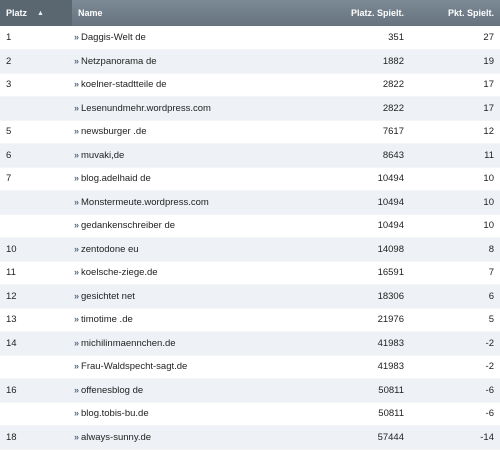 Image resolution: width=500 pixels, height=450 pixels. Describe the element at coordinates (186, 320) in the screenshot. I see `name-cell: » timotime .de` at that location.